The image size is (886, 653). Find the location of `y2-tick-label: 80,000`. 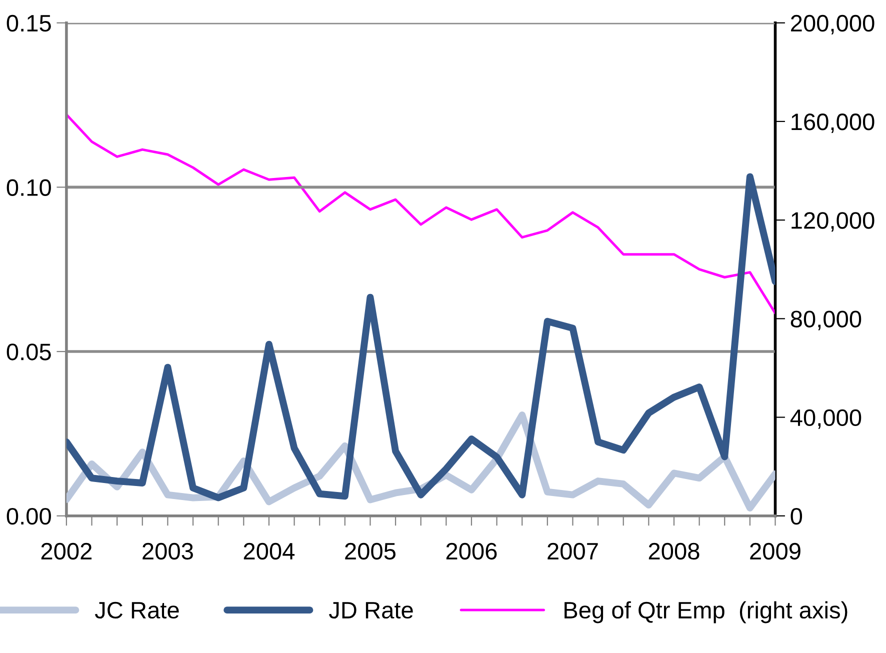

y2-tick-label: 80,000 is located at coordinates (826, 320).